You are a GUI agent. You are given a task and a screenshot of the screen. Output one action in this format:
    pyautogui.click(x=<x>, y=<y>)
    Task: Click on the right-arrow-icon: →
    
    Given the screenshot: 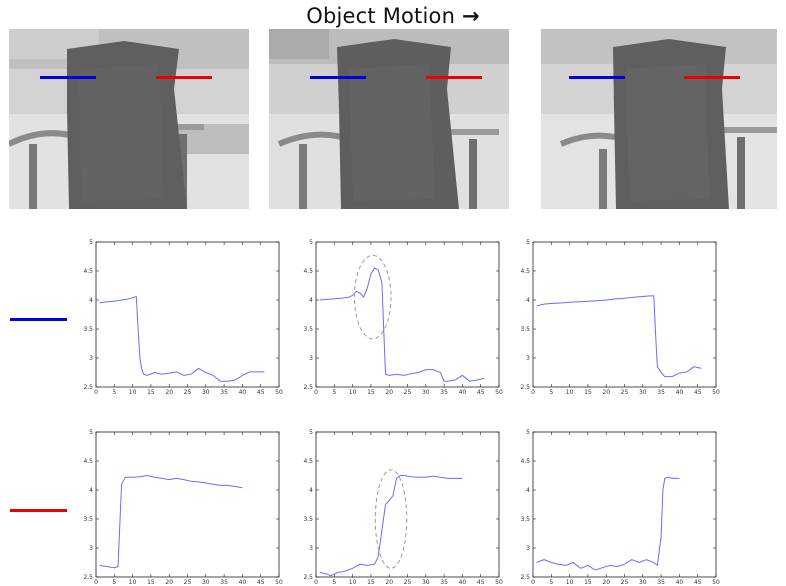 What is the action you would take?
    pyautogui.click(x=470, y=16)
    